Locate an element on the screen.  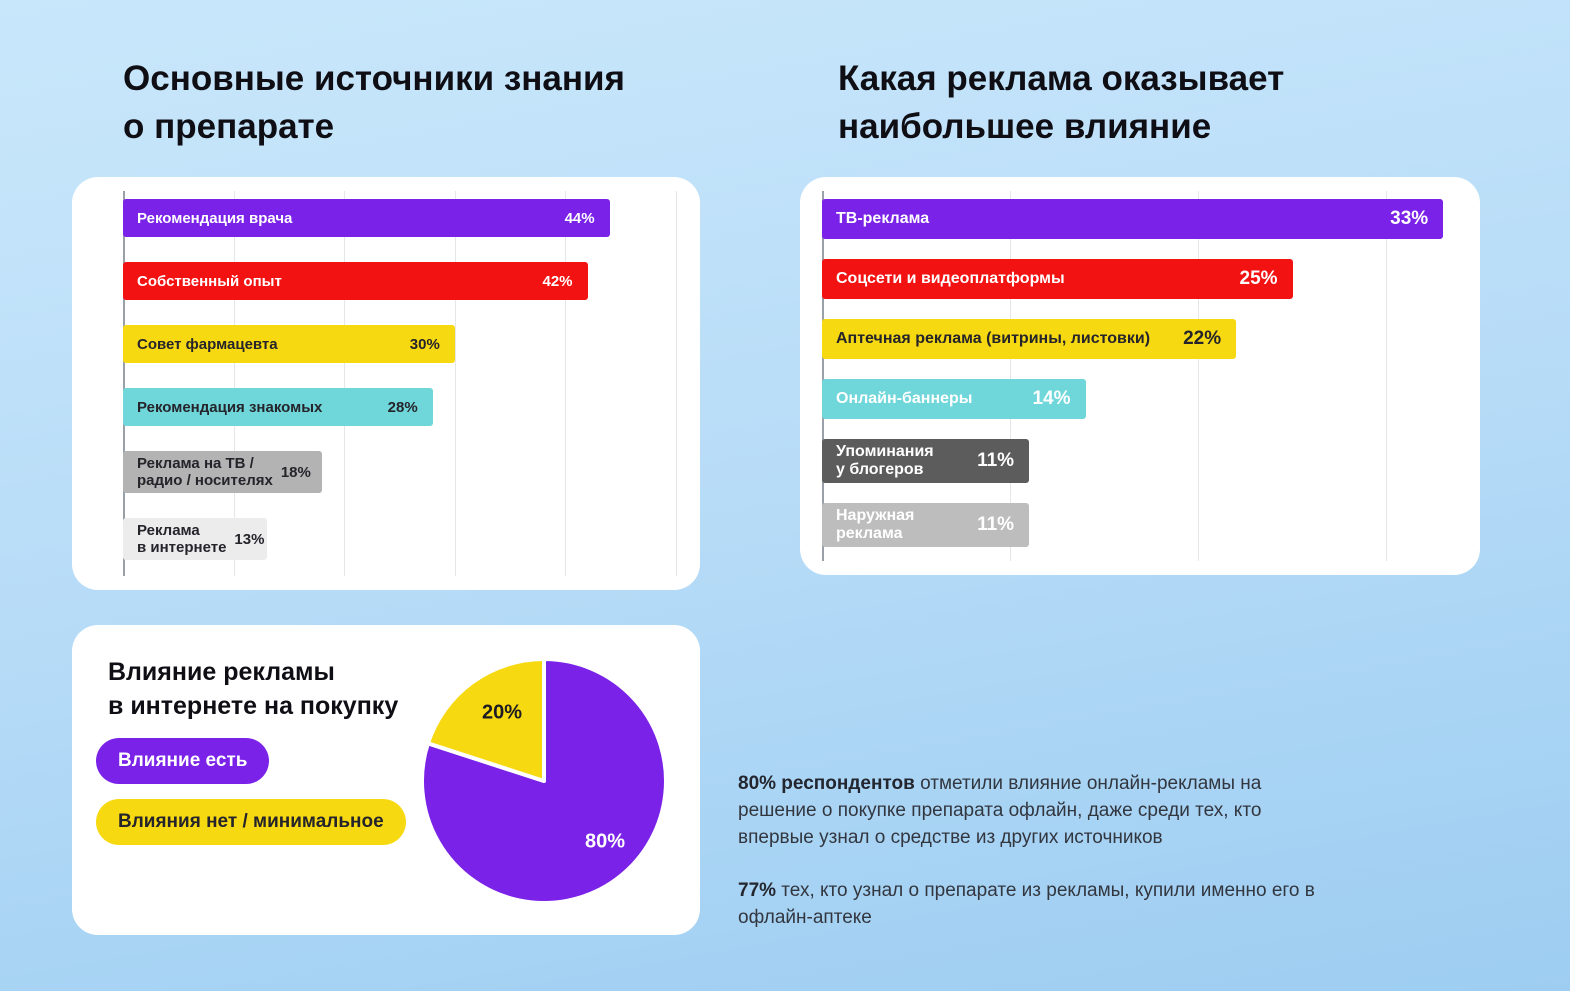
bar-label: Аптечная реклама (витрины, листовки) is located at coordinates (993, 338).